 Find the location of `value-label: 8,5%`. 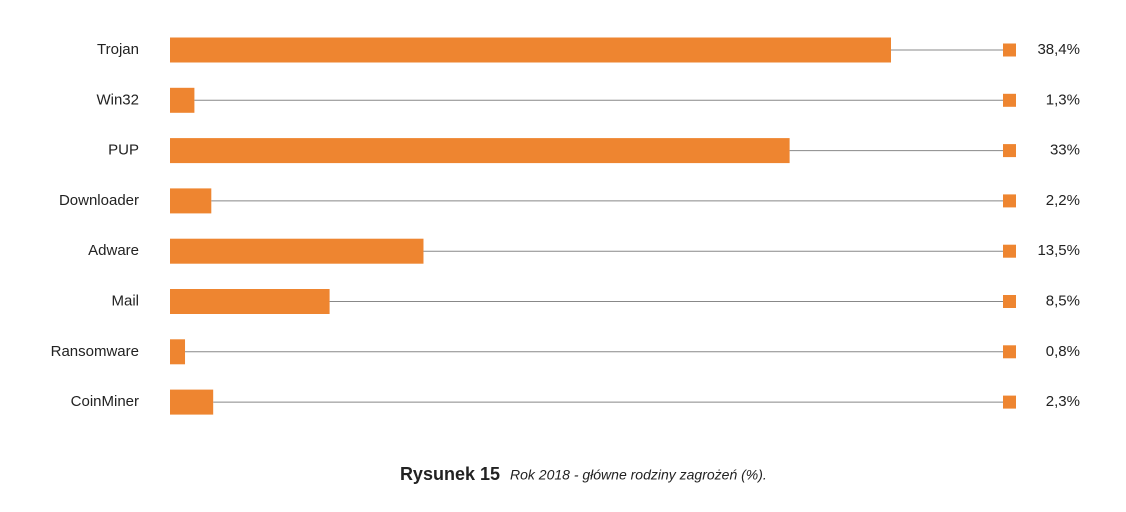

value-label: 8,5% is located at coordinates (1063, 300).